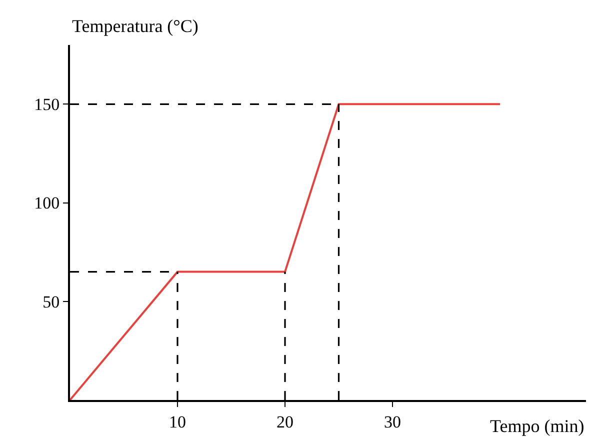  Describe the element at coordinates (51, 302) in the screenshot. I see `y-tick-label: 50` at that location.